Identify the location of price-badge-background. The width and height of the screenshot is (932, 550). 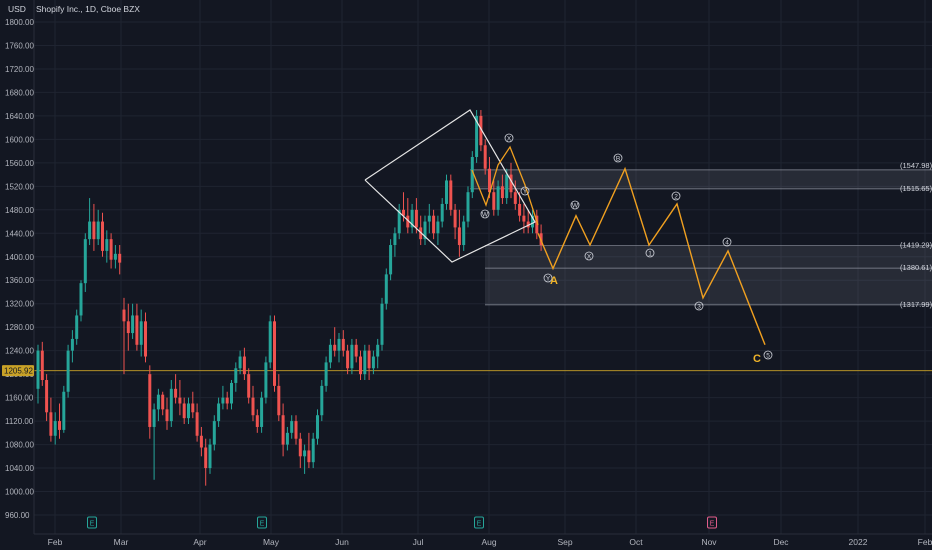
(18, 371).